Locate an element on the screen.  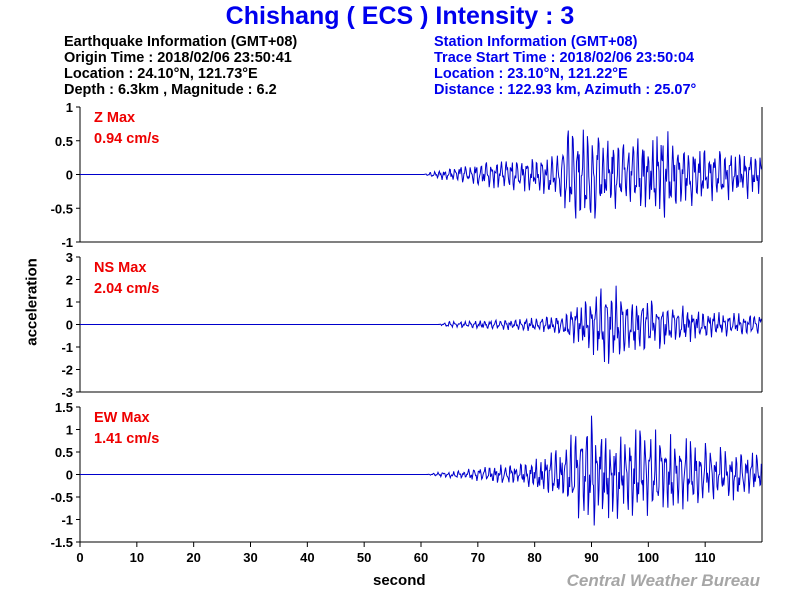
x-tick-label: 40 is located at coordinates (307, 557).